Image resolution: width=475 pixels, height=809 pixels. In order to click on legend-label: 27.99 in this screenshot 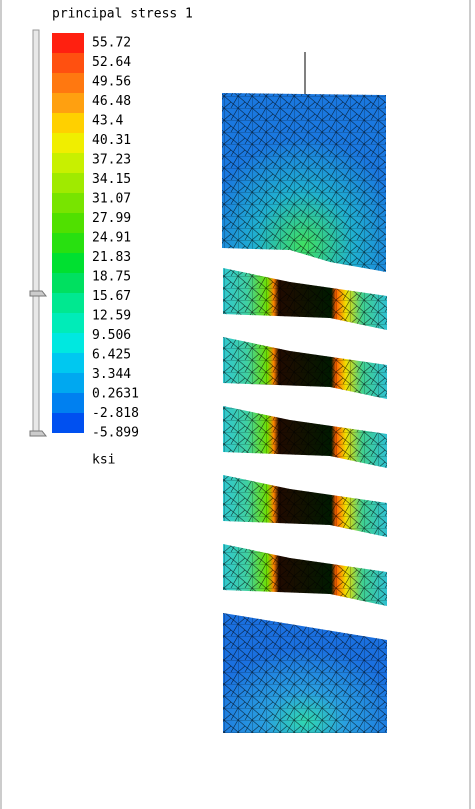, I will do `click(111, 218)`.